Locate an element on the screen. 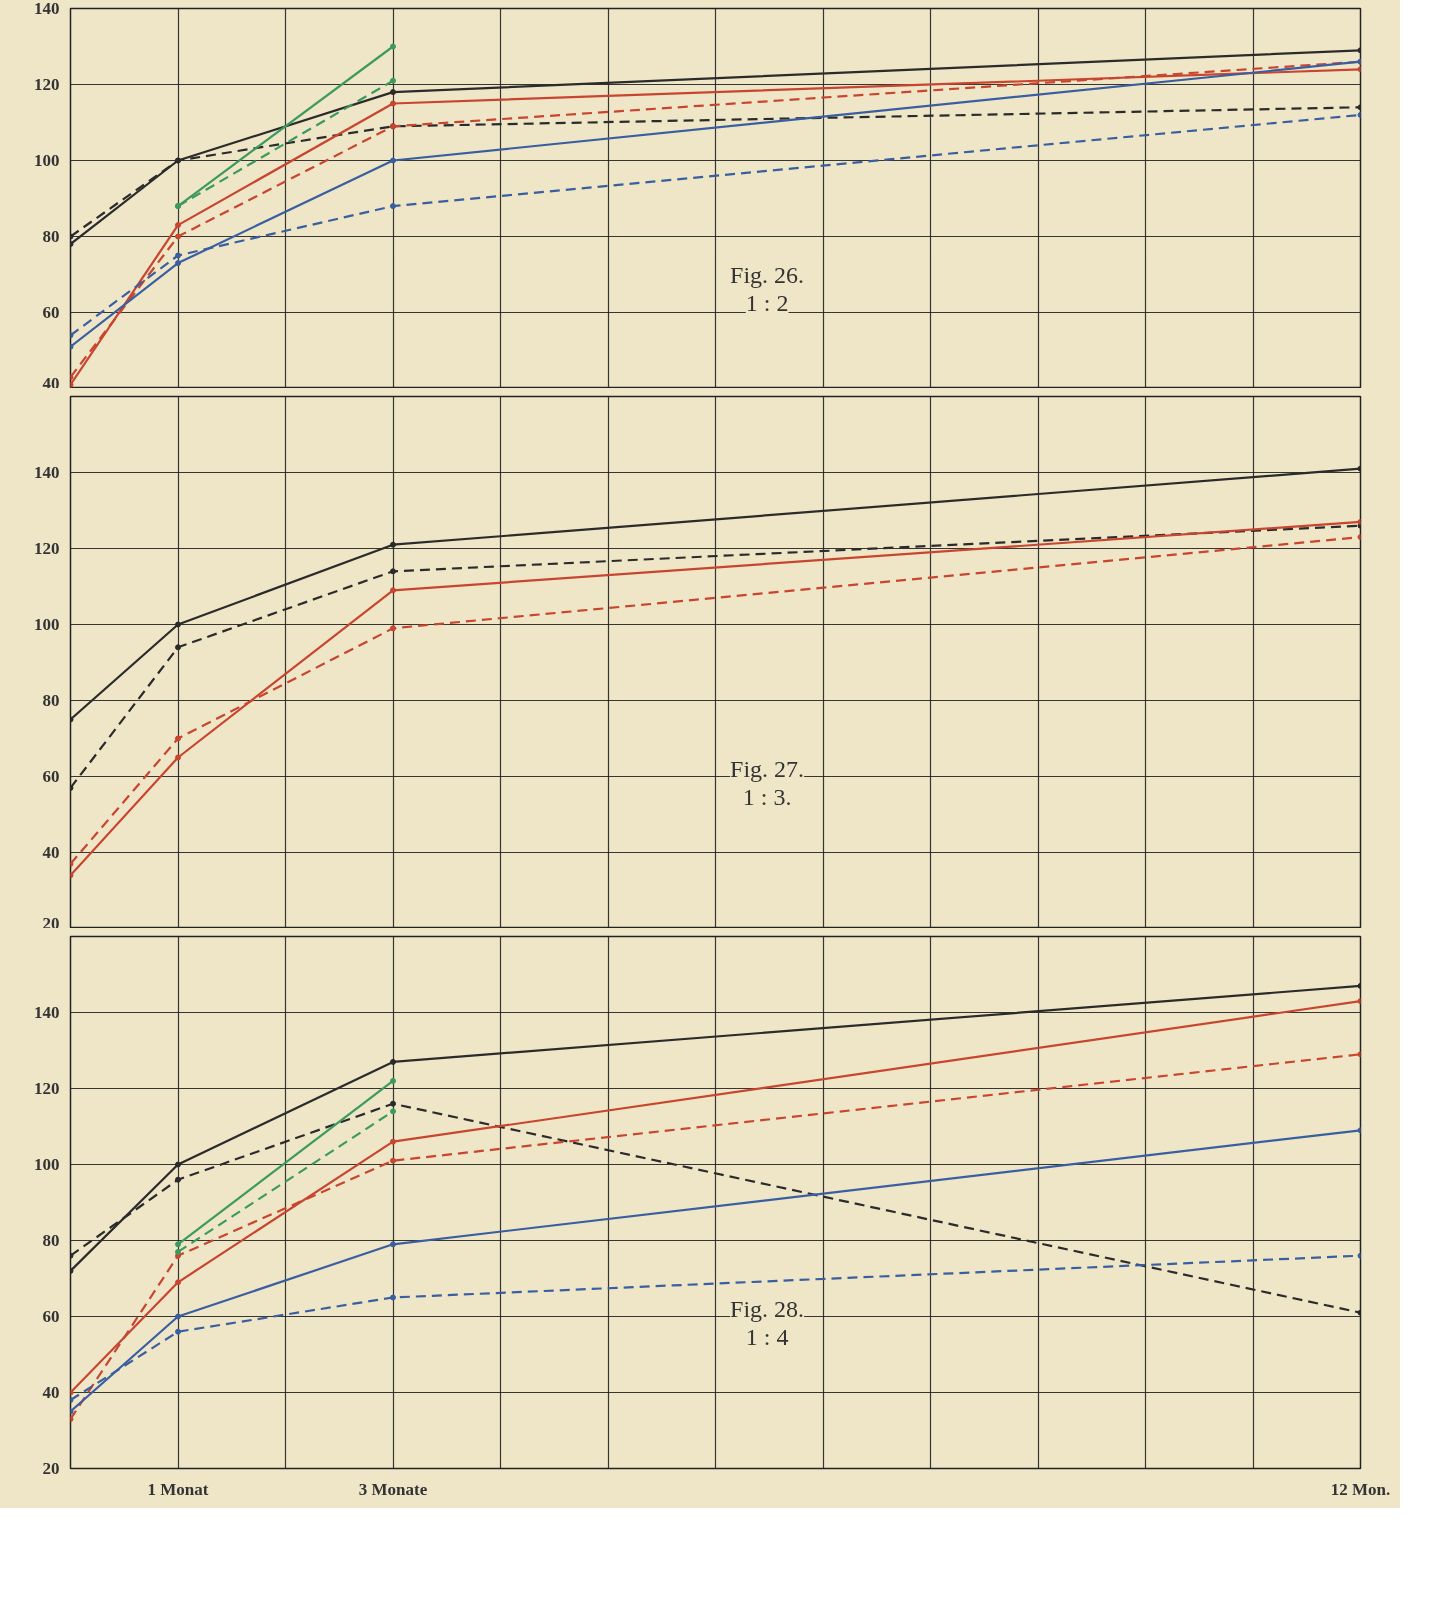 The width and height of the screenshot is (1447, 1617). annotation: 1 : 4 is located at coordinates (767, 1336).